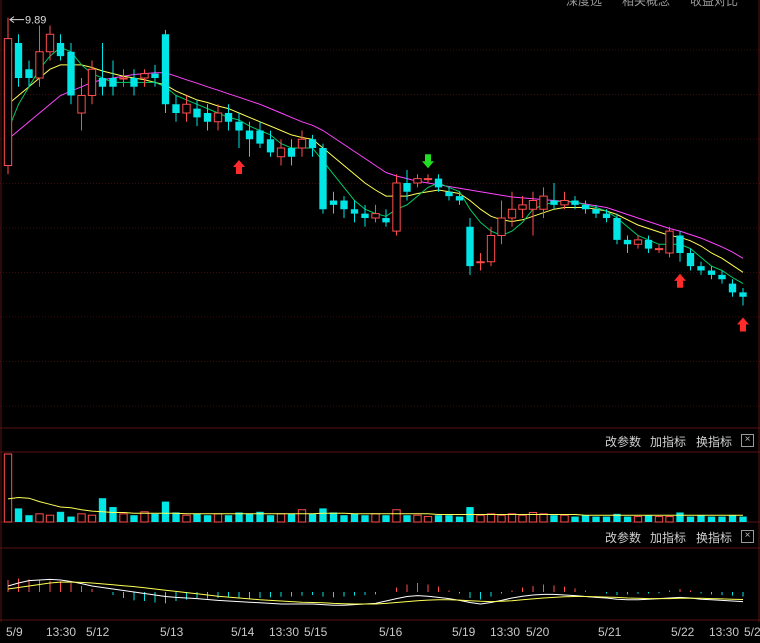 The width and height of the screenshot is (760, 643). Describe the element at coordinates (623, 538) in the screenshot. I see `indicator-edit-params-button: 改参数` at that location.